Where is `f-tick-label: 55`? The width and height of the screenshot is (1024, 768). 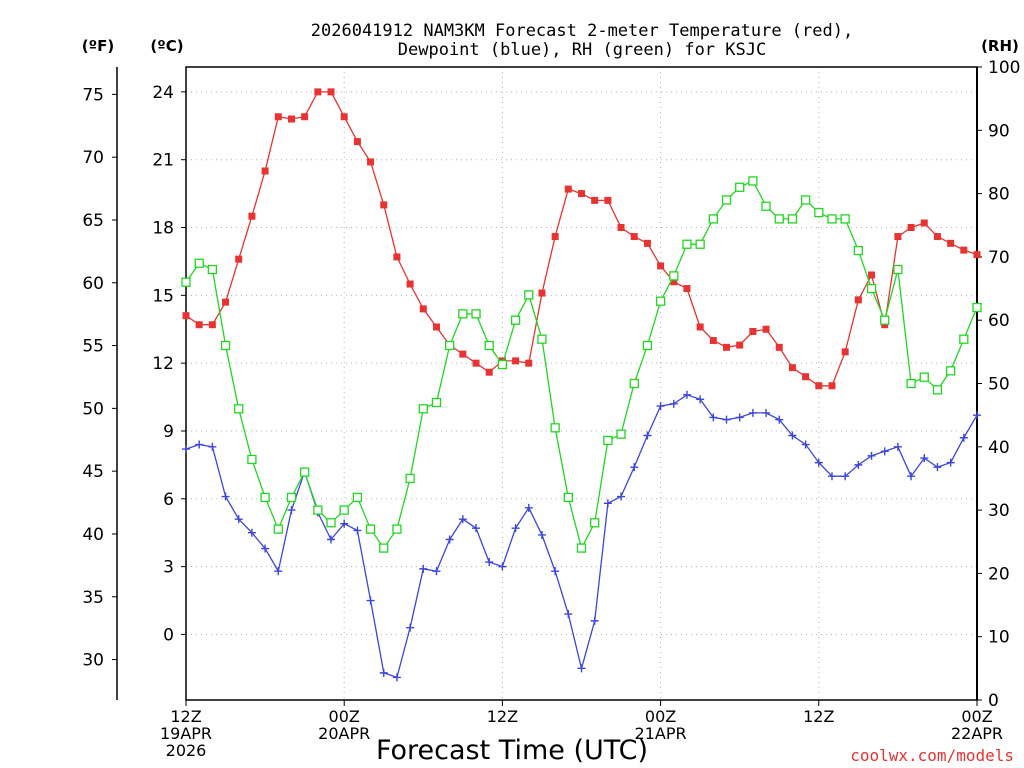
f-tick-label: 55 is located at coordinates (93, 347).